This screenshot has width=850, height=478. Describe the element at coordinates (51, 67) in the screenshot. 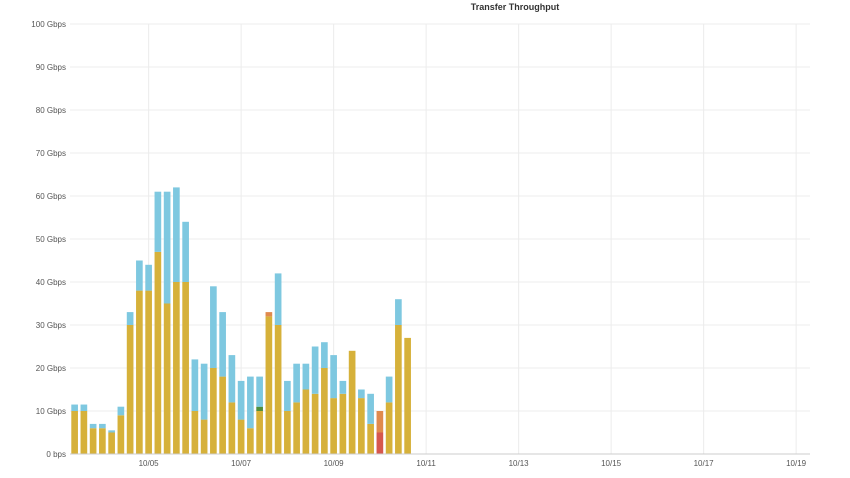

I see `y-tick-label: 90 Gbps` at that location.